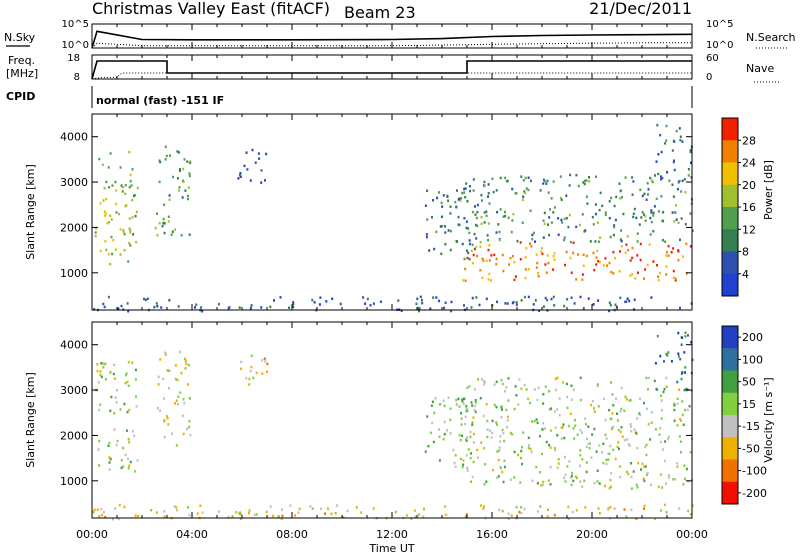 This screenshot has width=800, height=554. I want to click on noise-panel: N.Sky 10^5 10^0 10^5 10^0 N.Search, so click(400, 35).